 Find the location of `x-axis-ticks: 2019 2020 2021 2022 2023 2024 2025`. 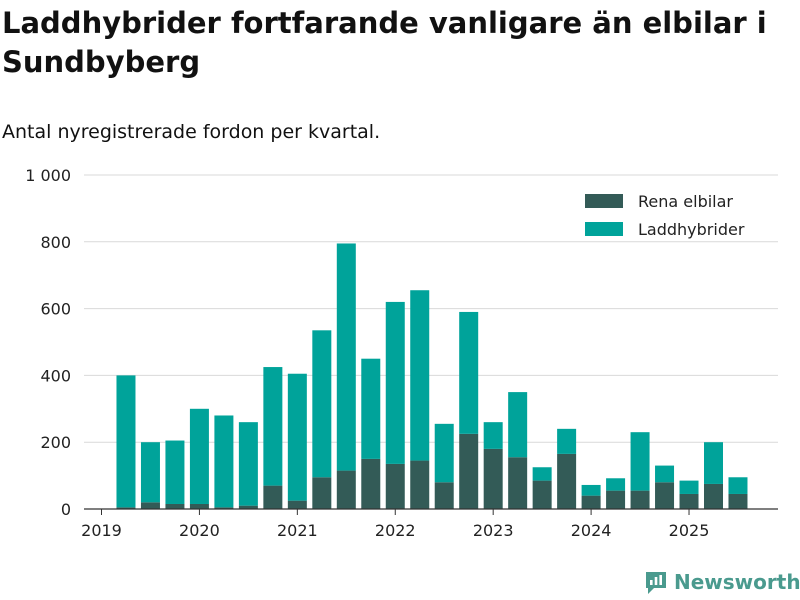

x-axis-ticks: 2019 2020 2021 2022 2023 2024 2025 is located at coordinates (395, 524).